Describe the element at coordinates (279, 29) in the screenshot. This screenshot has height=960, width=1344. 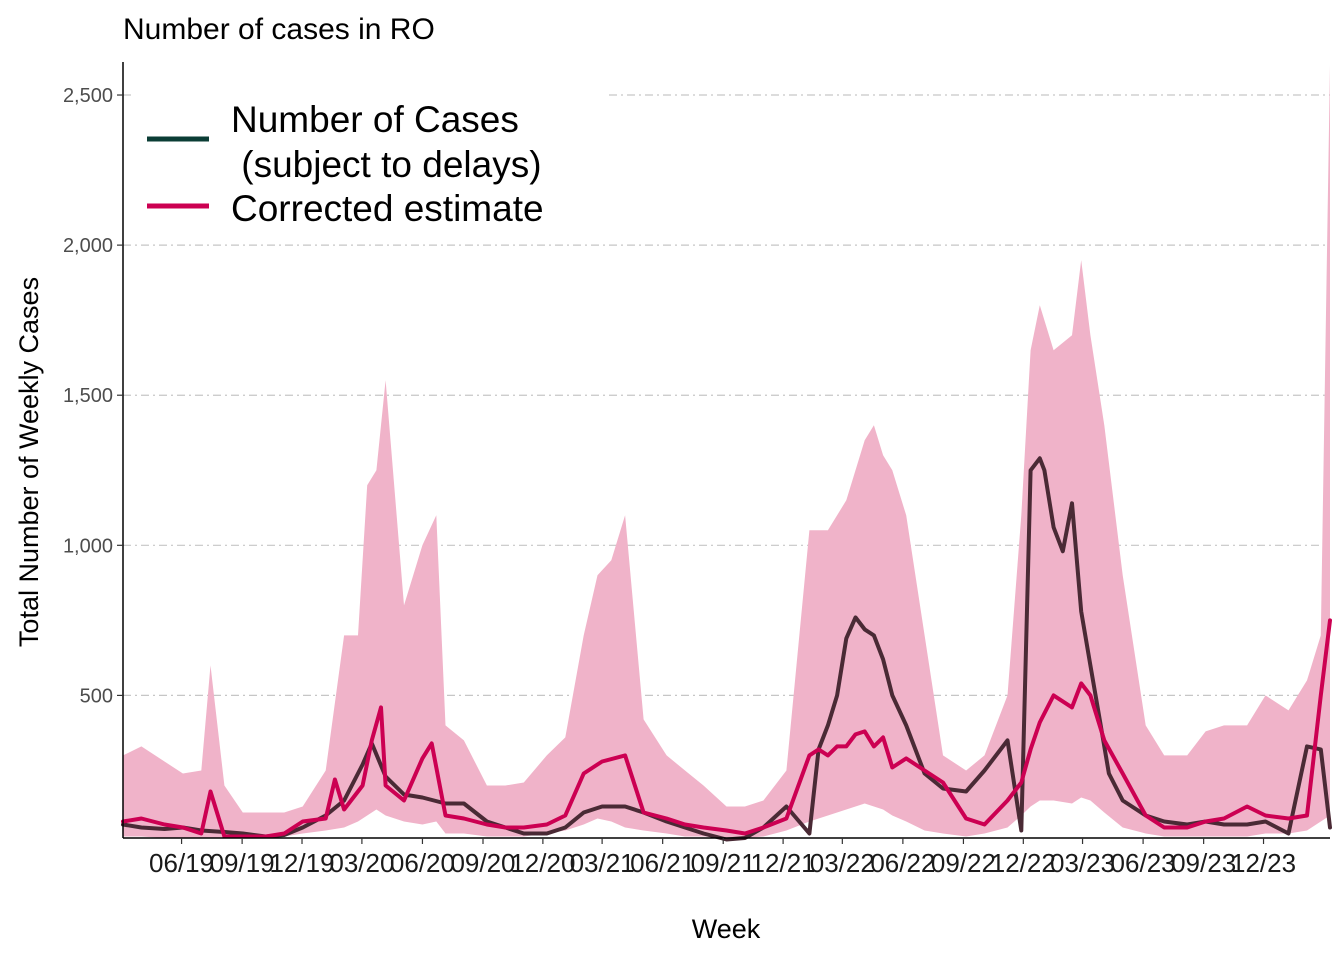
I see `chart-title: Number of cases in RO` at that location.